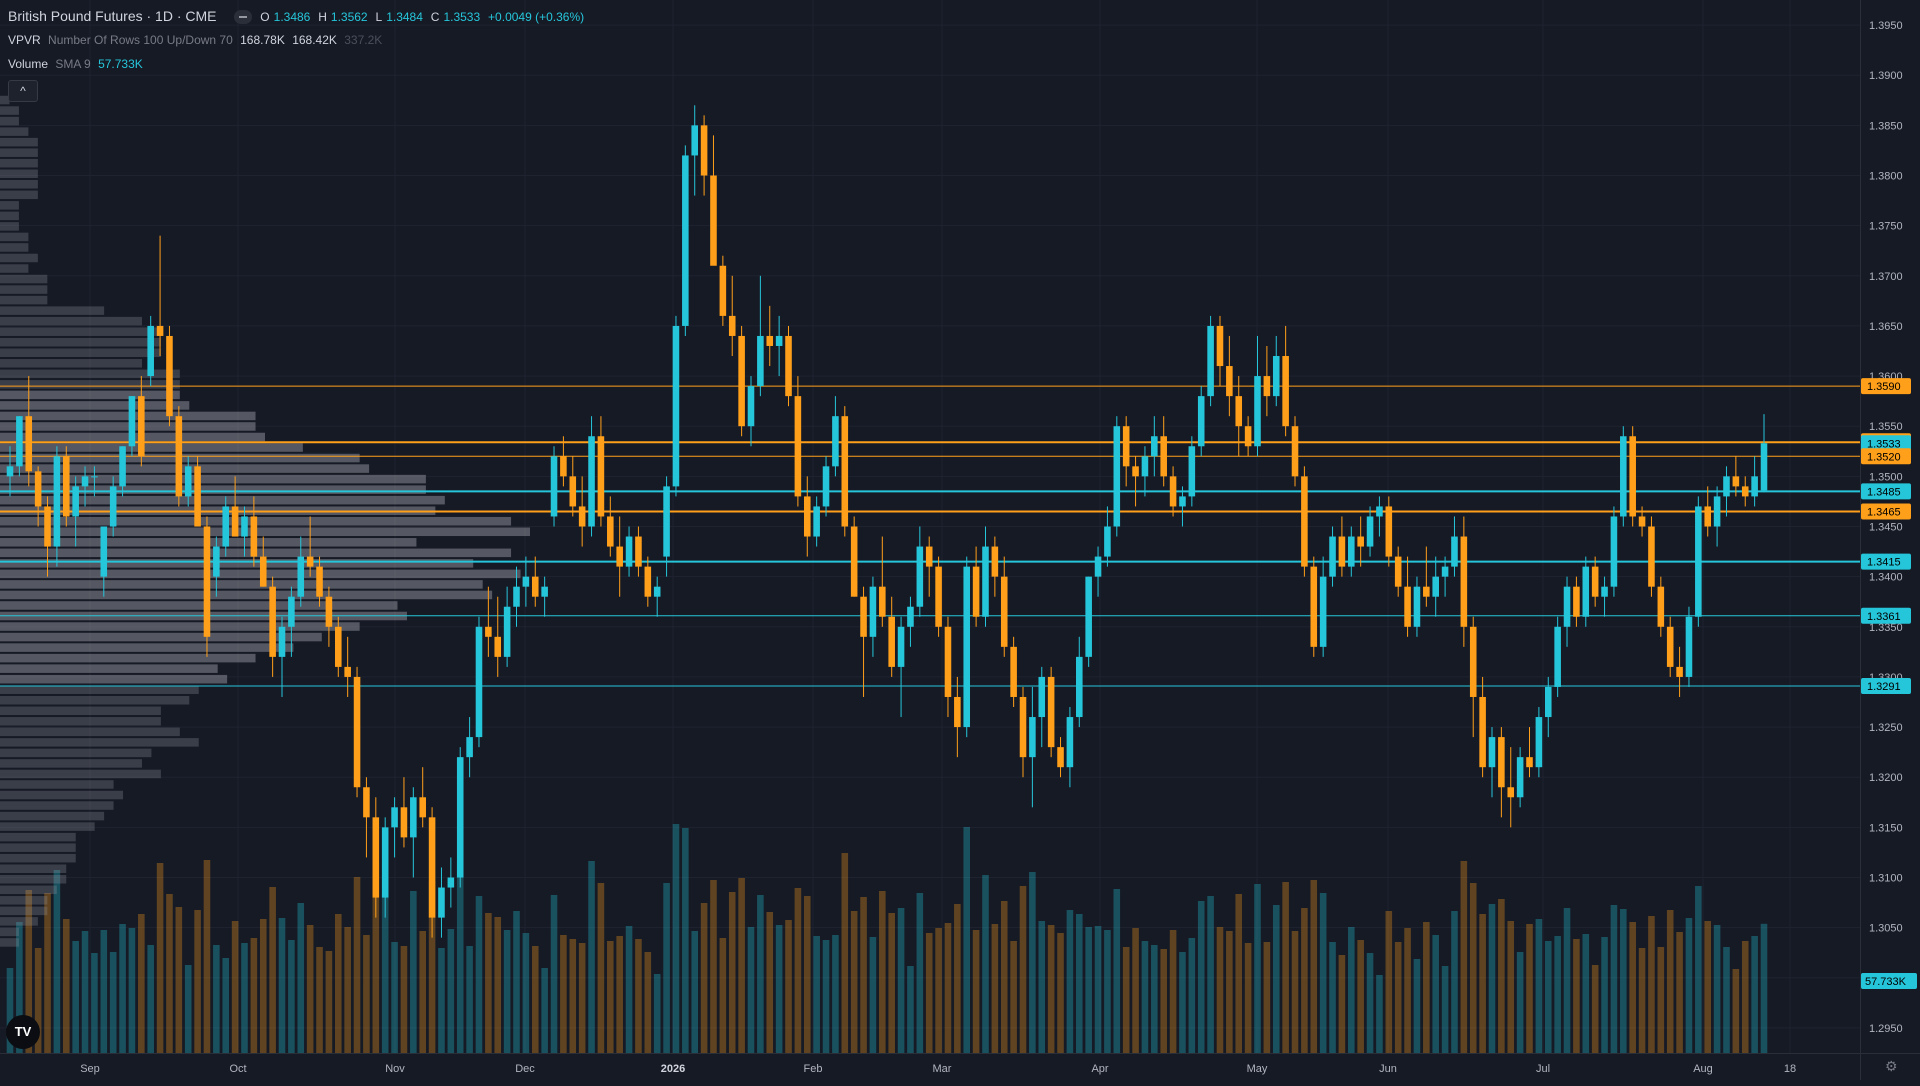  I want to click on collapse-legend-button: ^, so click(23, 91).